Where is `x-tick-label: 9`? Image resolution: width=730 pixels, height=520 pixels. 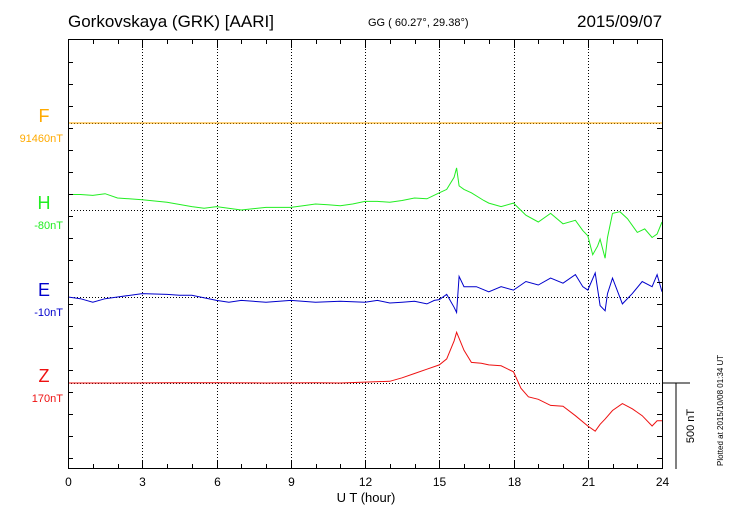 x-tick-label: 9 is located at coordinates (291, 482).